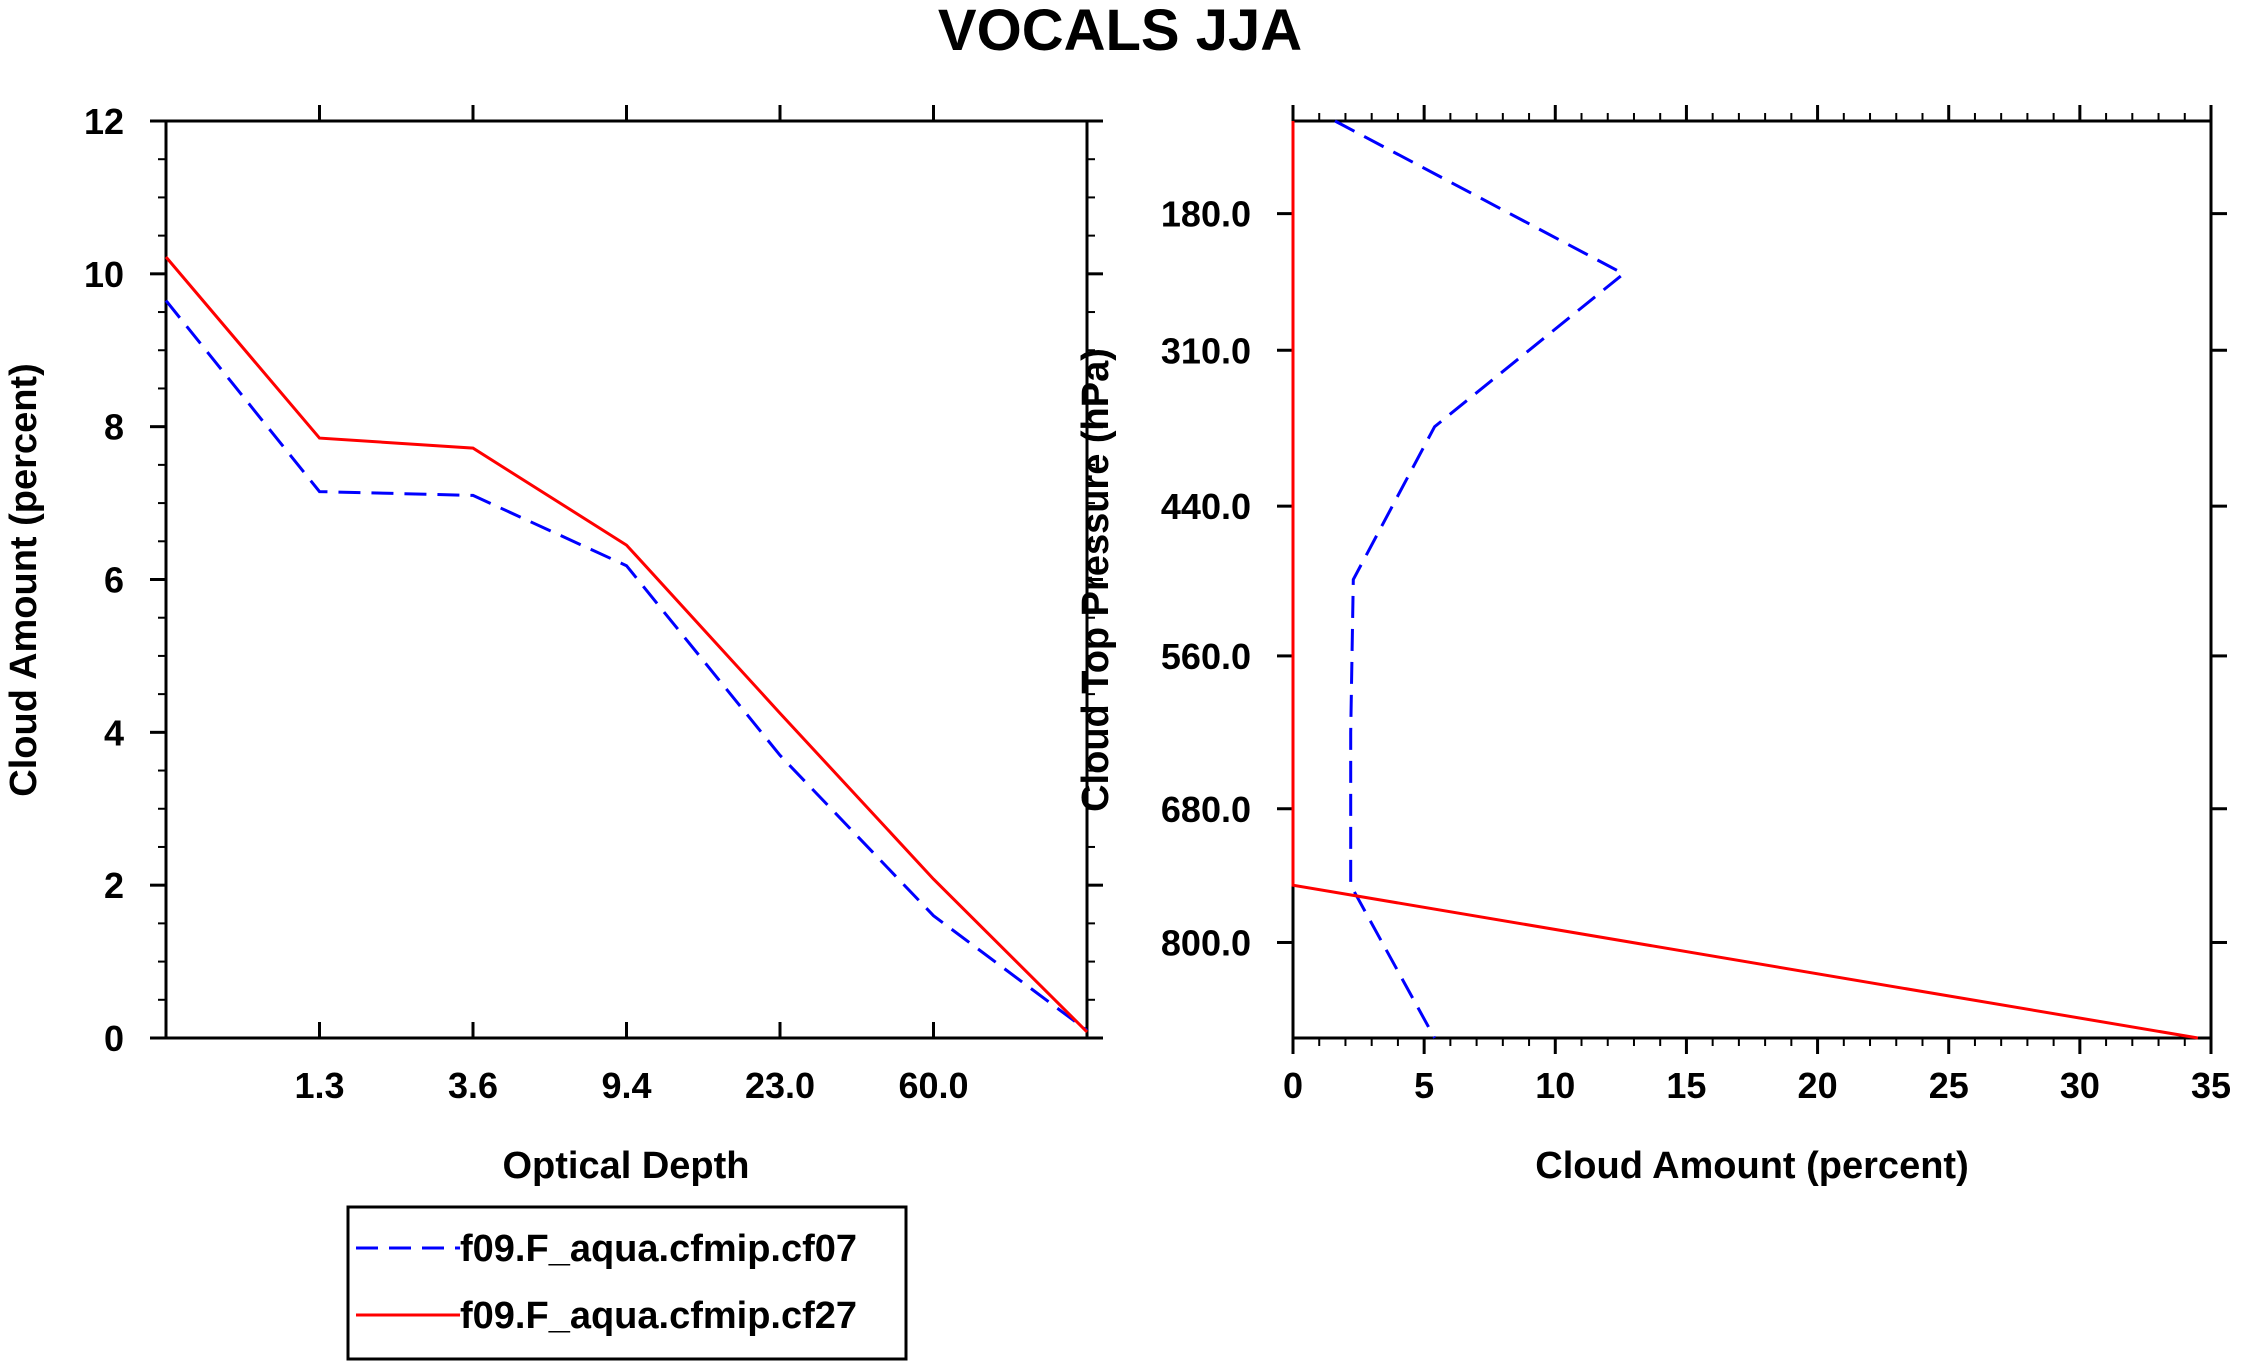 This screenshot has width=2241, height=1367. I want to click on y-tick-label: 680.0, so click(1206, 809).